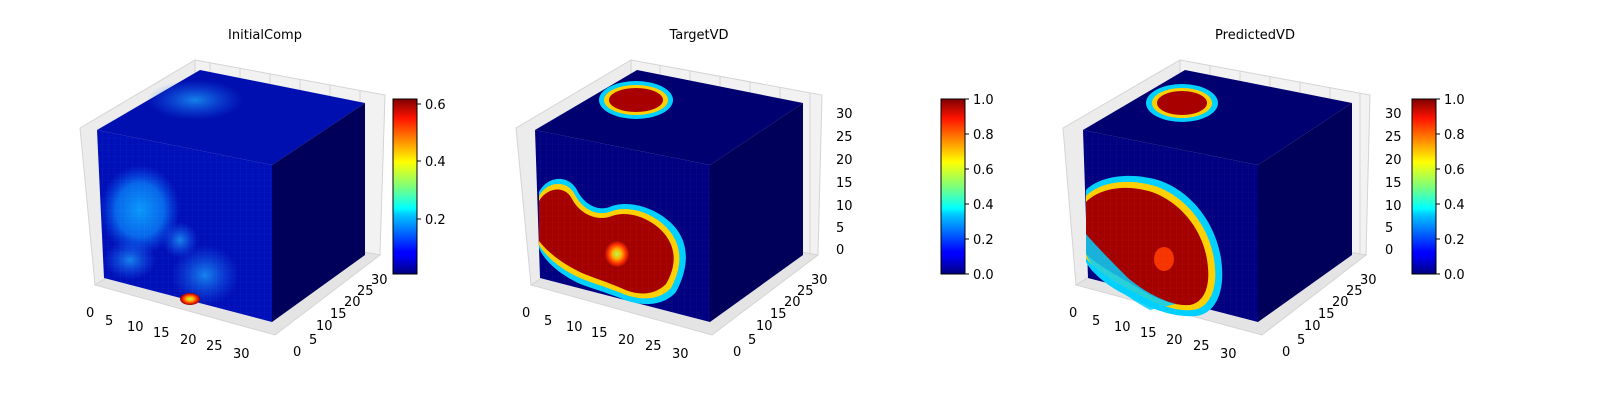 This screenshot has height=400, width=1600. I want to click on panel-title: TargetVD, so click(698, 35).